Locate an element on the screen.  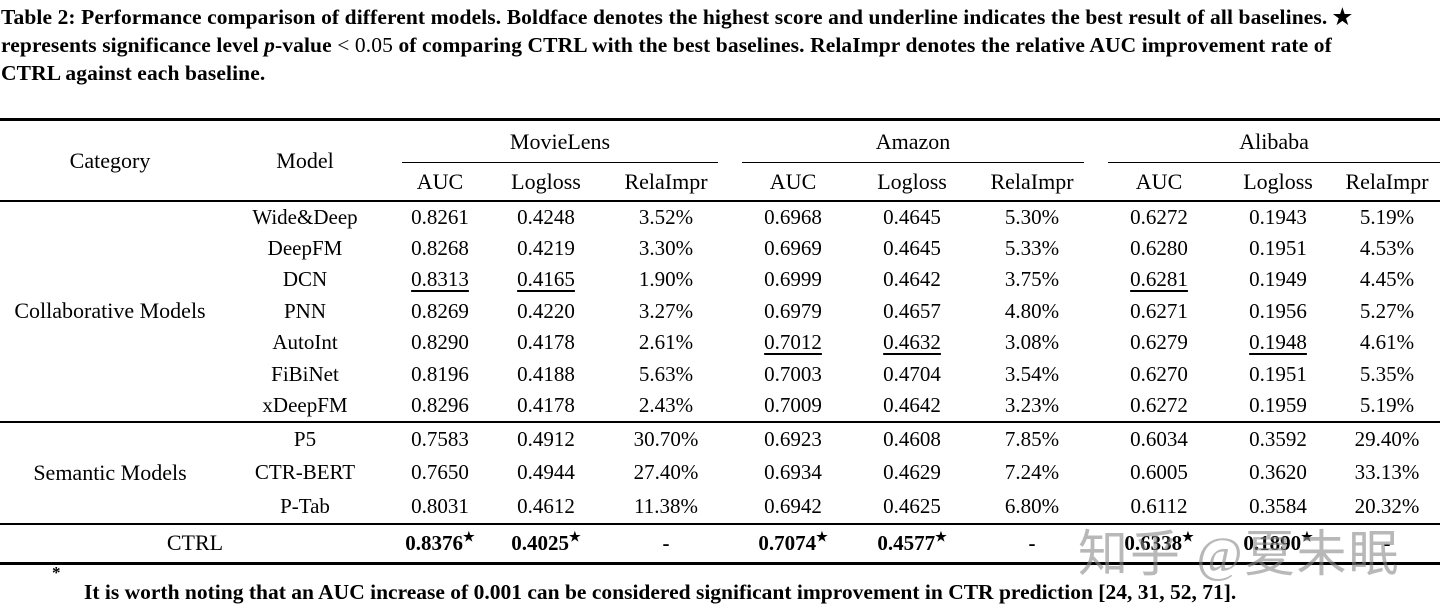
metric-cell: 0.1951 is located at coordinates (1278, 375).